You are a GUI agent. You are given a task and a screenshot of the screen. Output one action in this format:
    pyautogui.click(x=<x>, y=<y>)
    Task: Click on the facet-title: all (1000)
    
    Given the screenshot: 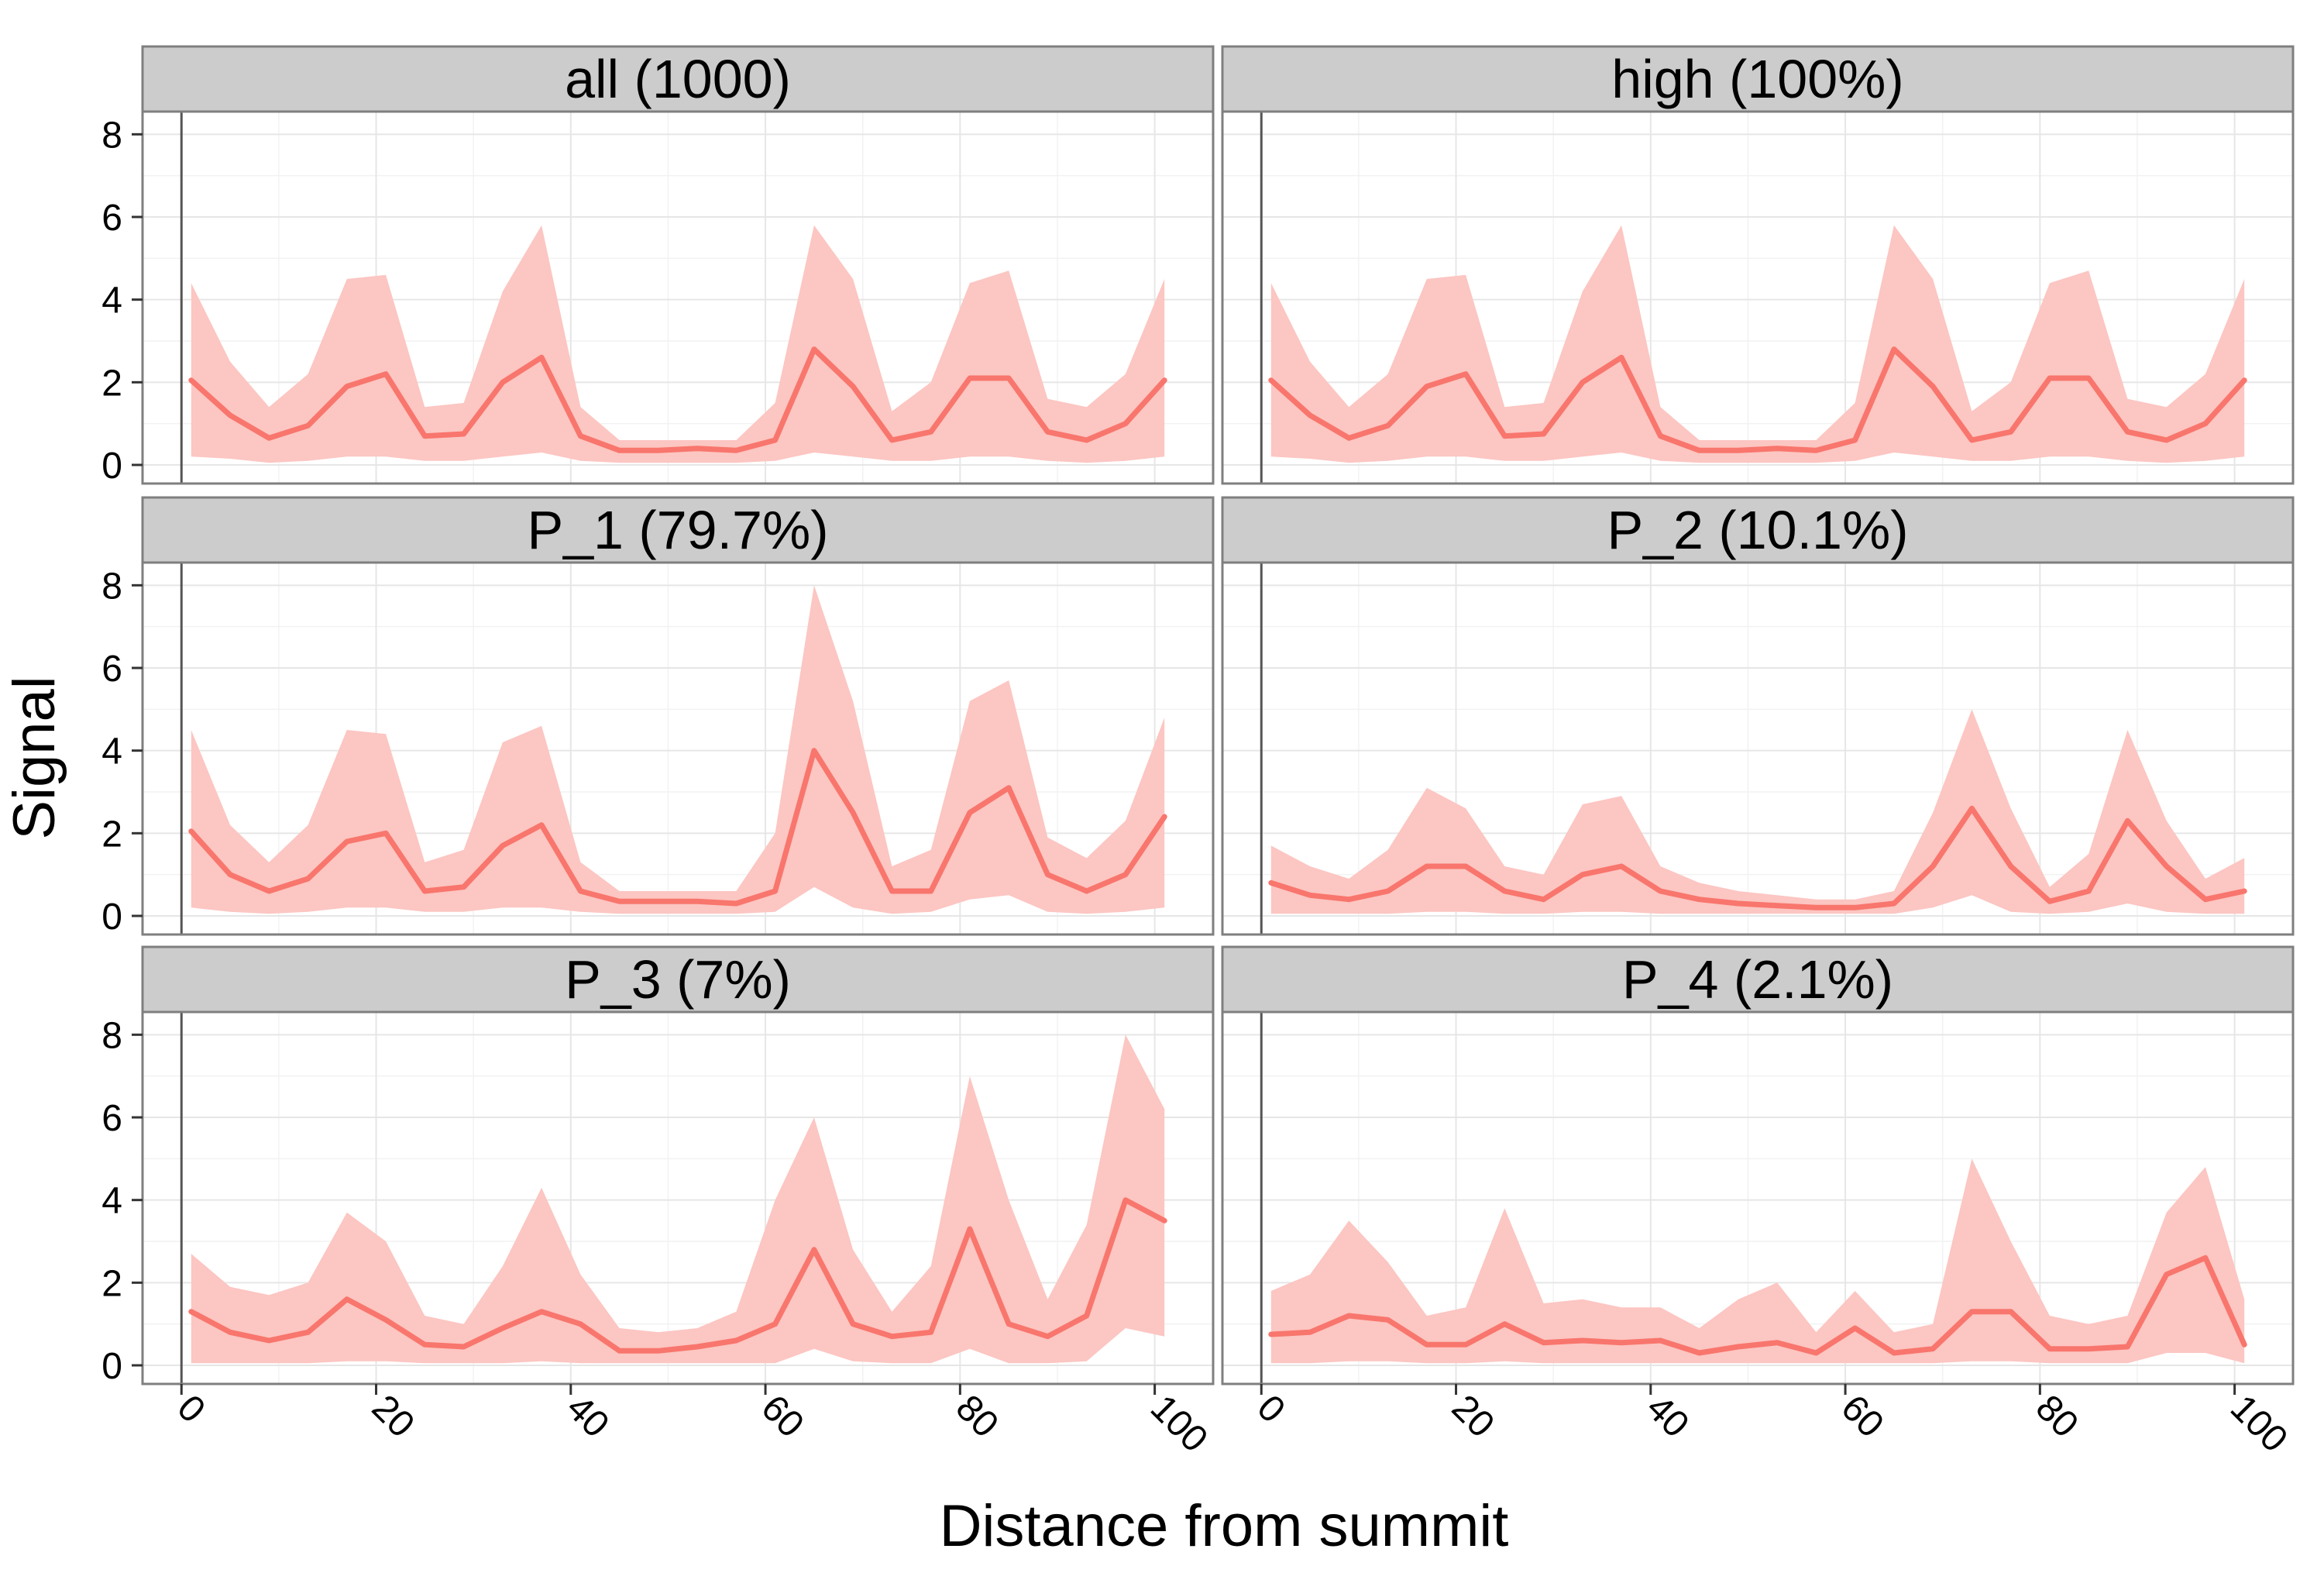 What is the action you would take?
    pyautogui.click(x=678, y=79)
    